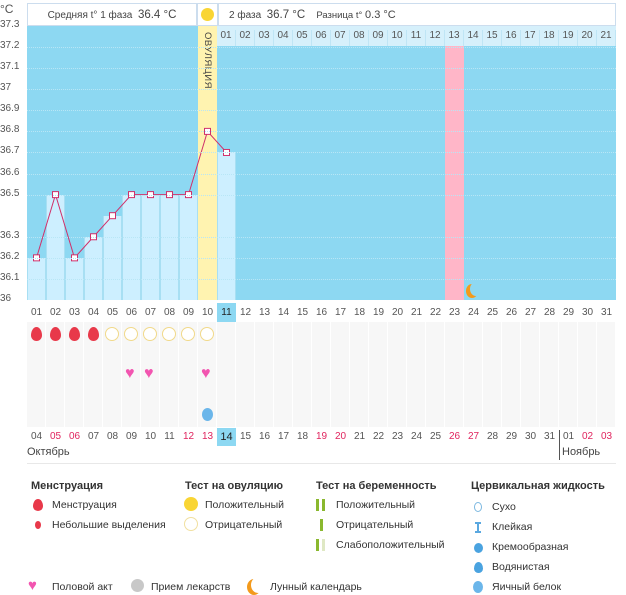 This screenshot has height=595, width=626. I want to click on cycle-day: 26, so click(511, 312).